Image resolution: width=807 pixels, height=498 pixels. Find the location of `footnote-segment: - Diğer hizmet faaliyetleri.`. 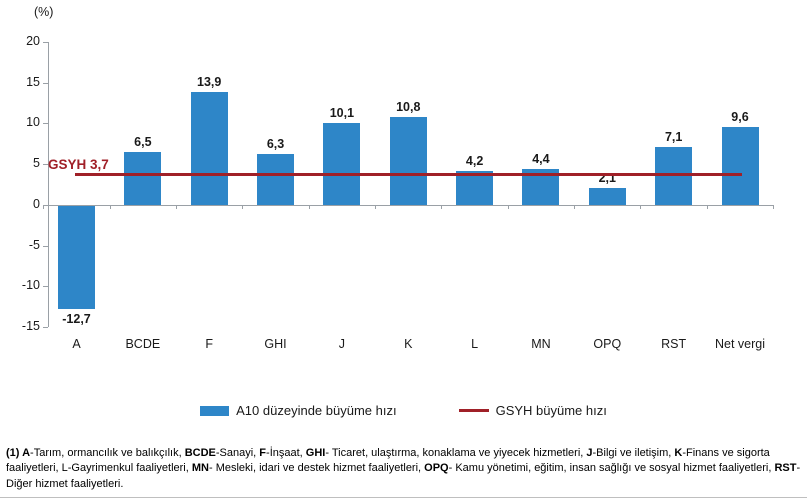

footnote-segment: - Diğer hizmet faaliyetleri. is located at coordinates (403, 476).